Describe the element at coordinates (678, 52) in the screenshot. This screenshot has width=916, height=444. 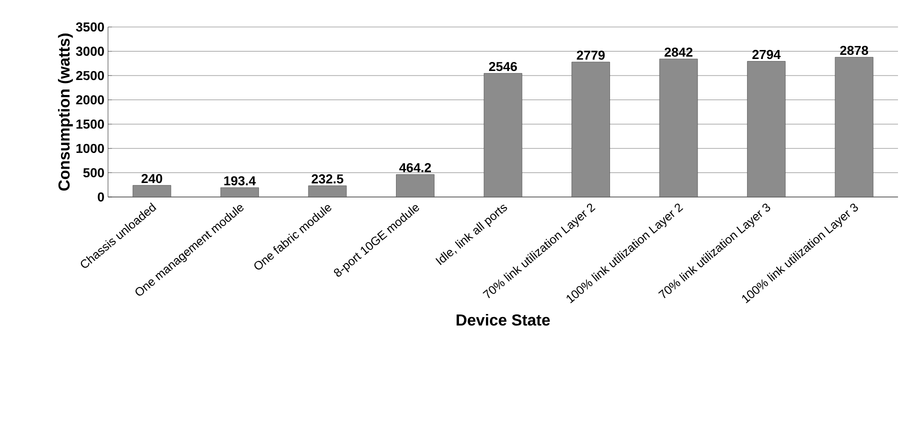
I see `data-label: 2842` at that location.